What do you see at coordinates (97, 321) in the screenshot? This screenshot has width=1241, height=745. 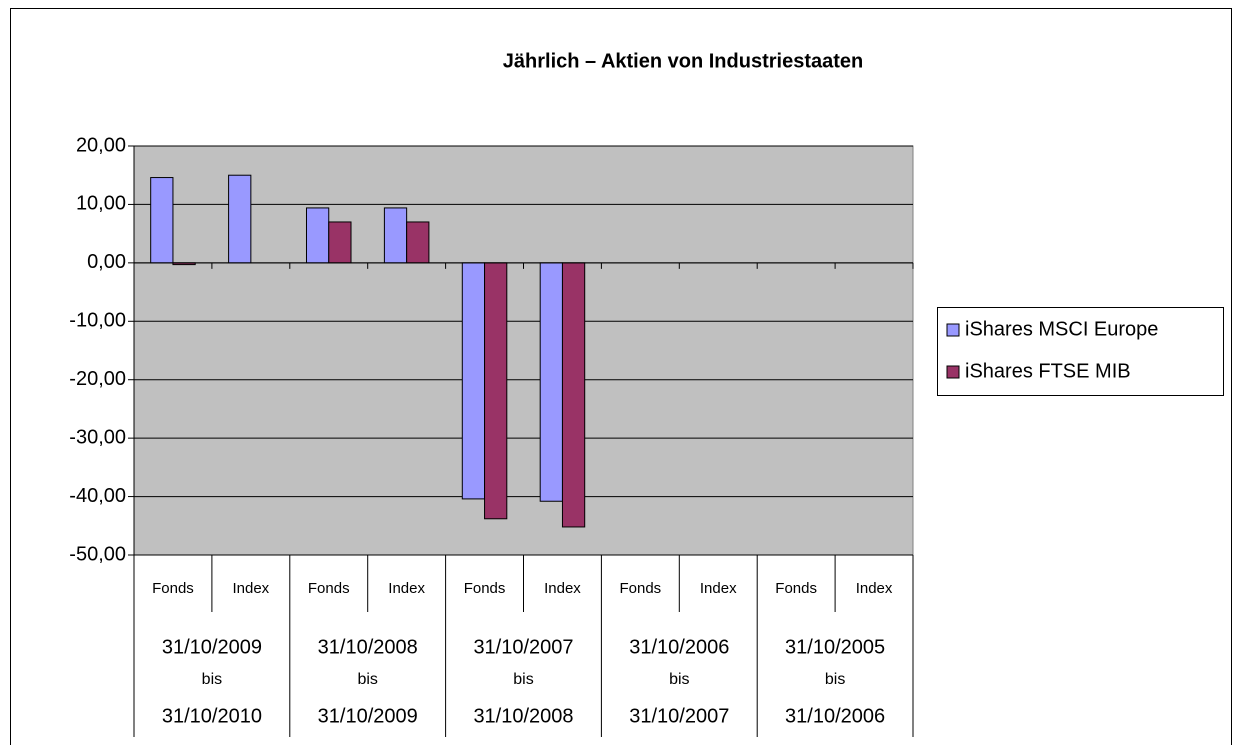 I see `y-tick-label: -10,00` at bounding box center [97, 321].